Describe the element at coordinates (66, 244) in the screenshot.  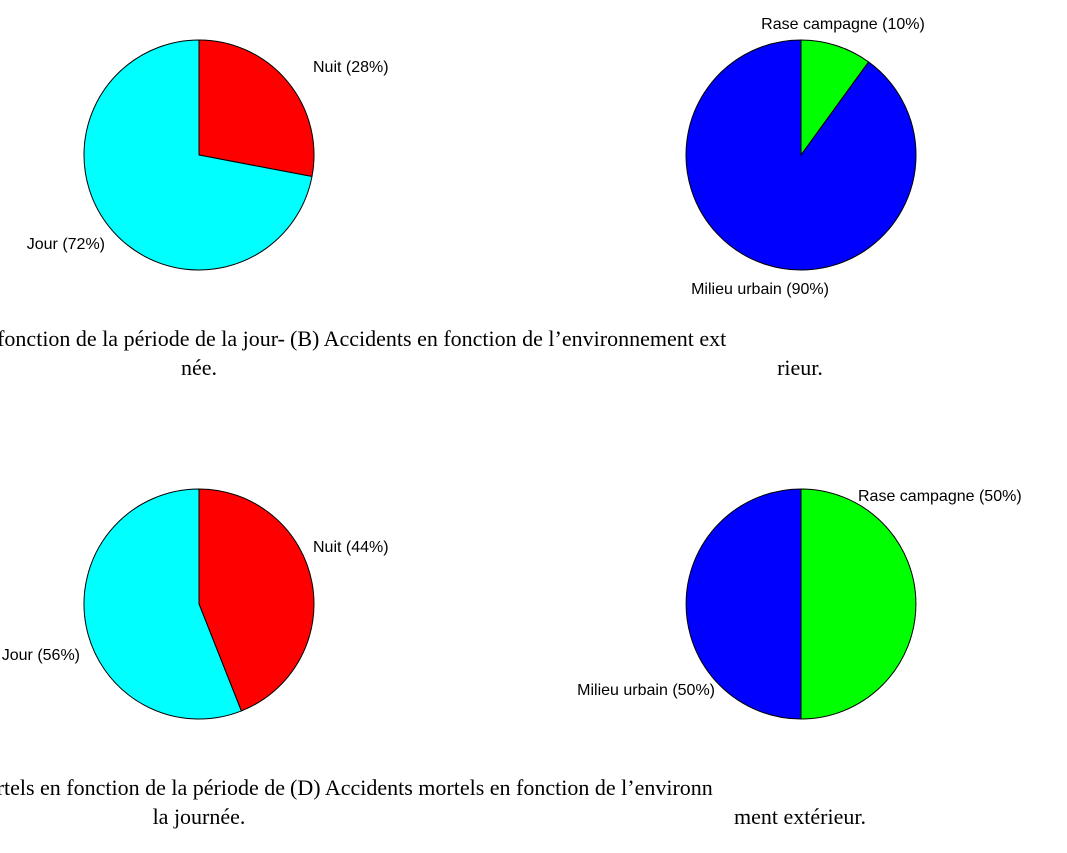
I see `slice-label: Jour (72%)` at that location.